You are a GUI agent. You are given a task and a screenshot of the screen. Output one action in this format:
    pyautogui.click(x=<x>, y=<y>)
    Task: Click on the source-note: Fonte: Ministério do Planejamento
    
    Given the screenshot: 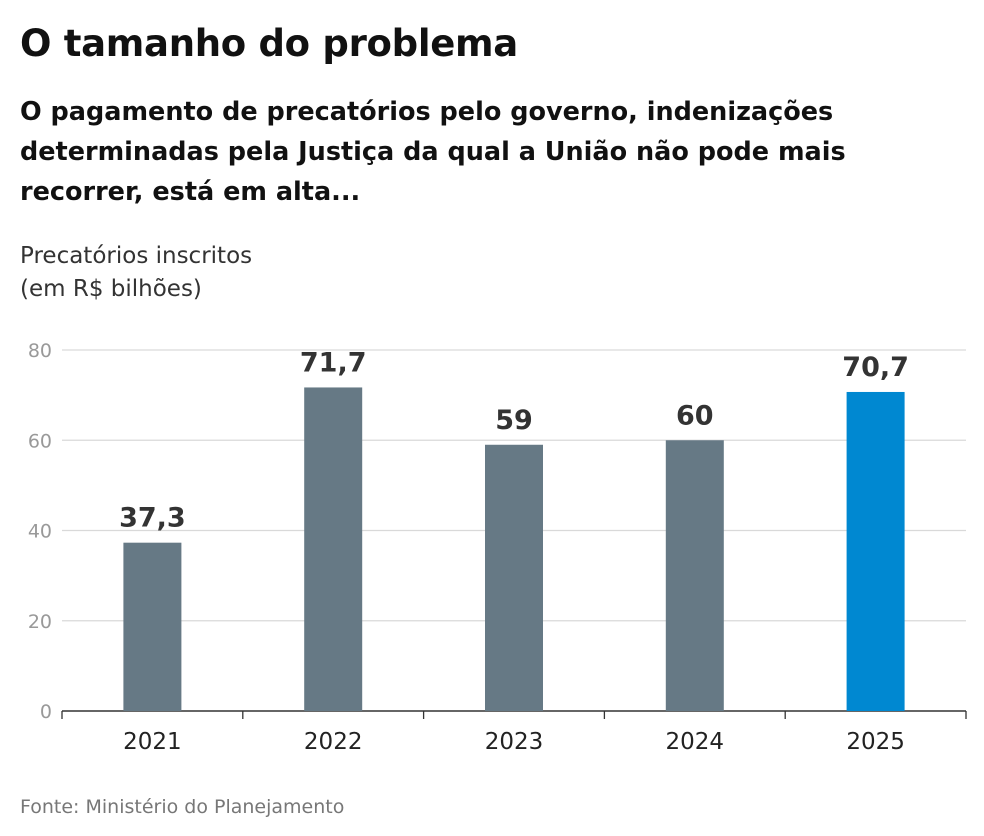 What is the action you would take?
    pyautogui.click(x=182, y=807)
    